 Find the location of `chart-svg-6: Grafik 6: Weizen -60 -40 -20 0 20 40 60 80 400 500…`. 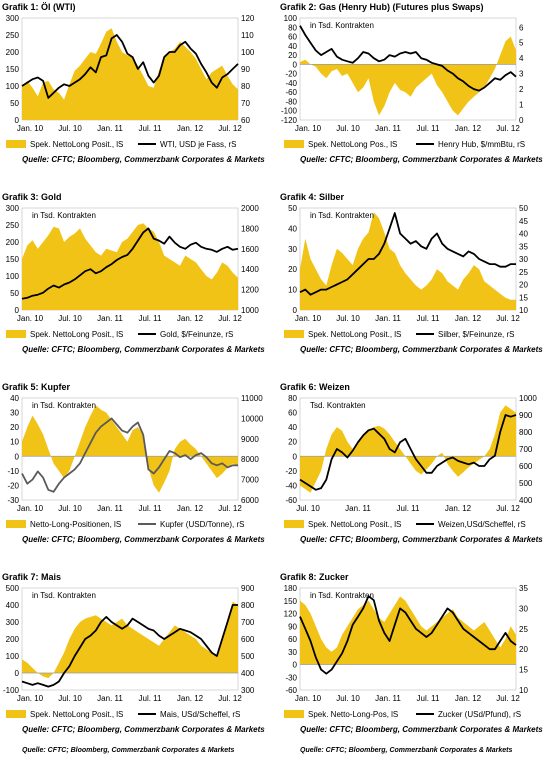

chart-svg-6: Grafik 6: Weizen -60 -40 -20 0 20 40 60 80 400 500… is located at coordinates (411, 463).